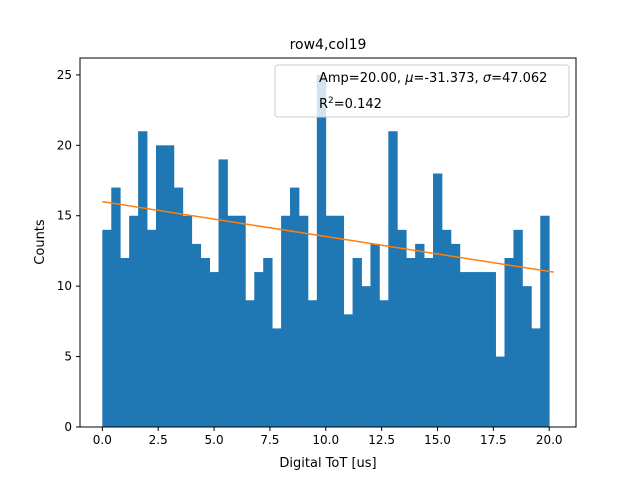  I want to click on x-tick-label: 7.5, so click(269, 440).